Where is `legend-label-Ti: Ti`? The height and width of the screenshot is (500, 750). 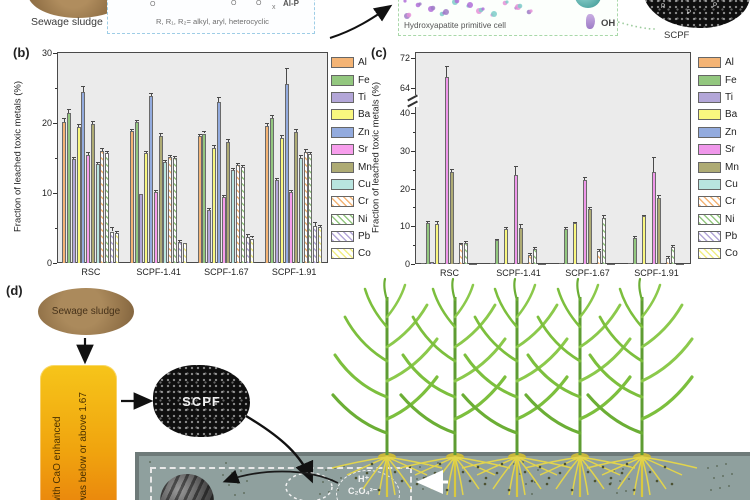 legend-label-Ti: Ti is located at coordinates (729, 97).